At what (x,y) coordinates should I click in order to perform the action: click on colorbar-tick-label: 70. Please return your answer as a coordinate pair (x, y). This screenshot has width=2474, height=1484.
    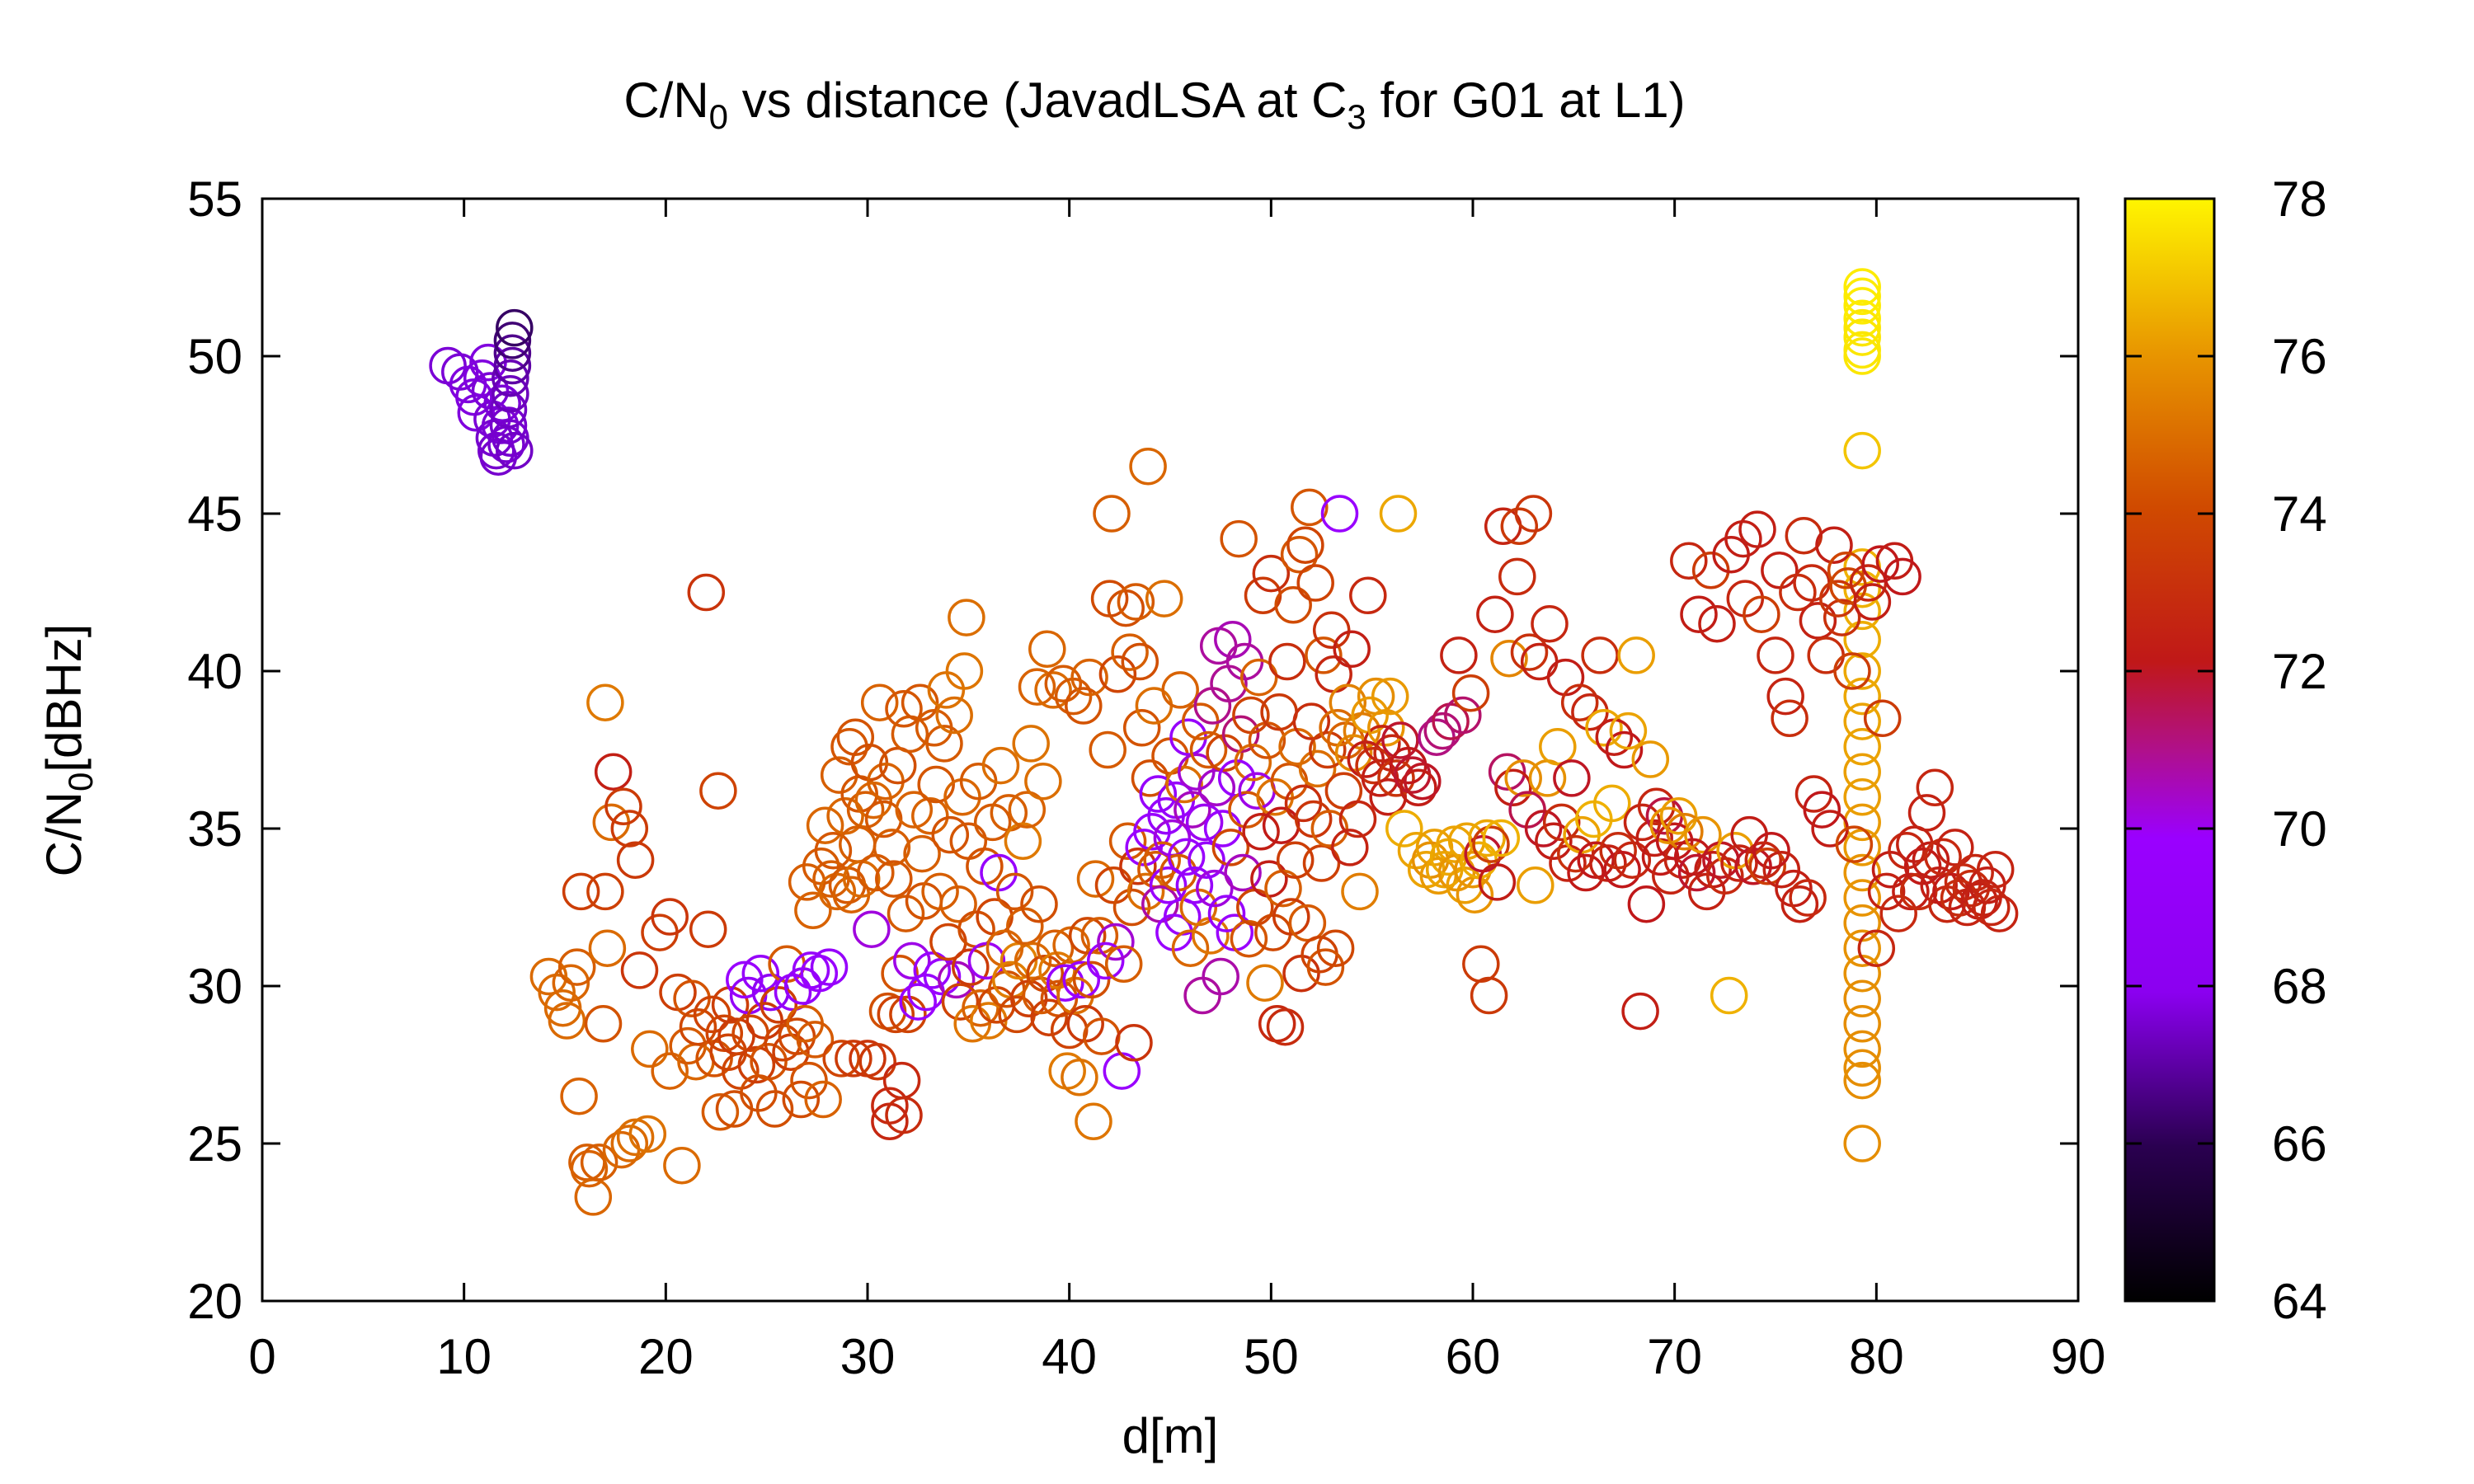
    Looking at the image, I should click on (2299, 829).